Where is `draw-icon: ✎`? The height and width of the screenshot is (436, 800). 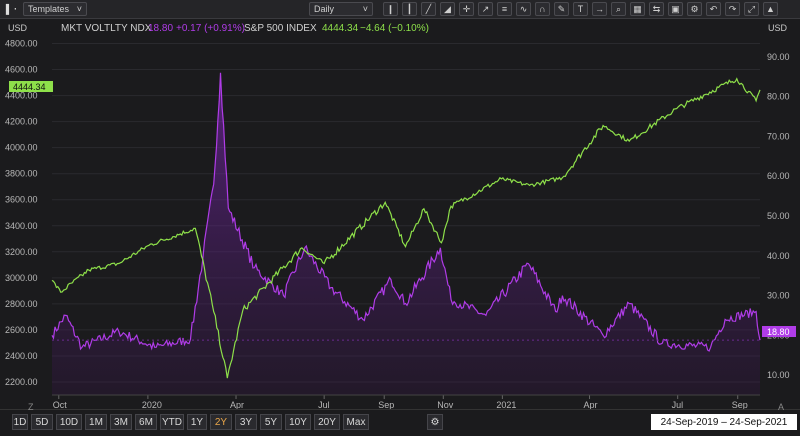
draw-icon: ✎ is located at coordinates (561, 9).